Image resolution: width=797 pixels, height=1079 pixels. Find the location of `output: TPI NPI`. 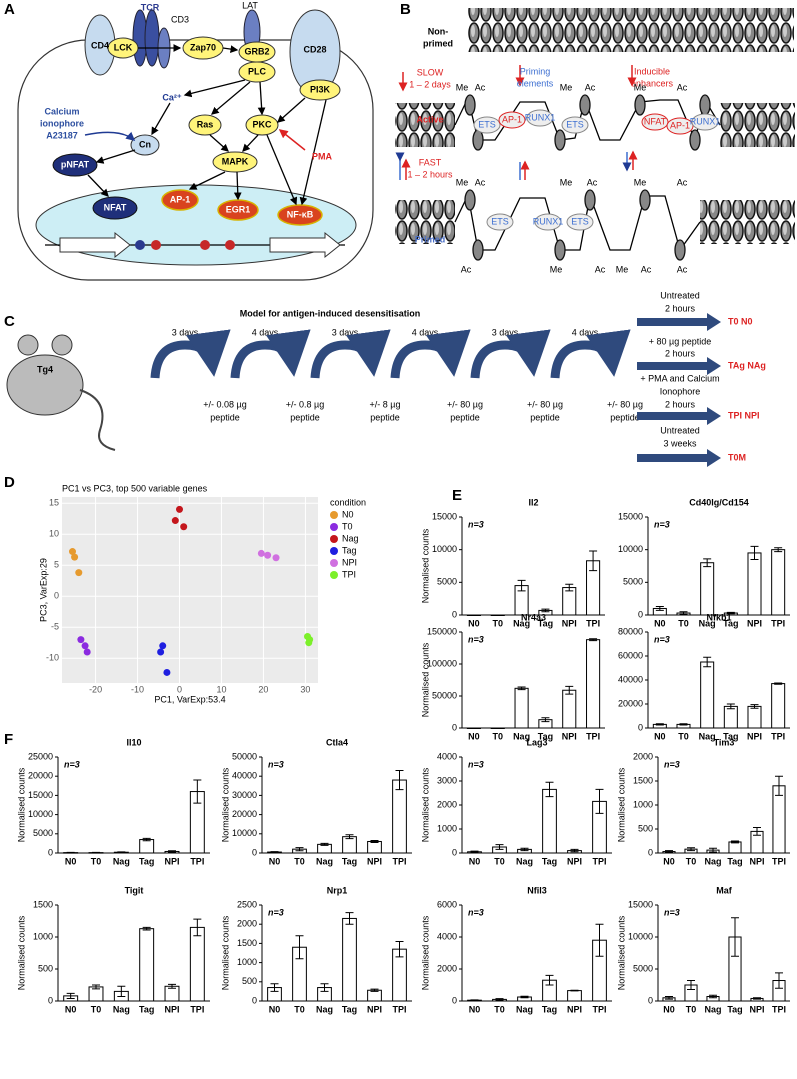

output: TPI NPI is located at coordinates (744, 415).